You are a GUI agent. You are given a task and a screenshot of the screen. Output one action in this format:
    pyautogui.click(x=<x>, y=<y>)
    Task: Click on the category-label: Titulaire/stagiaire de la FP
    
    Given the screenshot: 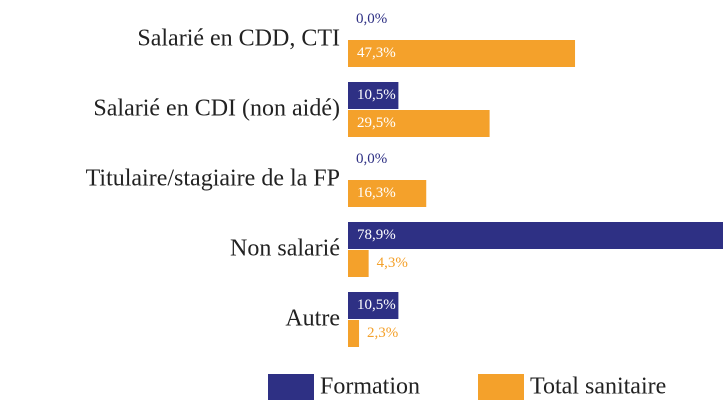 What is the action you would take?
    pyautogui.click(x=213, y=179)
    